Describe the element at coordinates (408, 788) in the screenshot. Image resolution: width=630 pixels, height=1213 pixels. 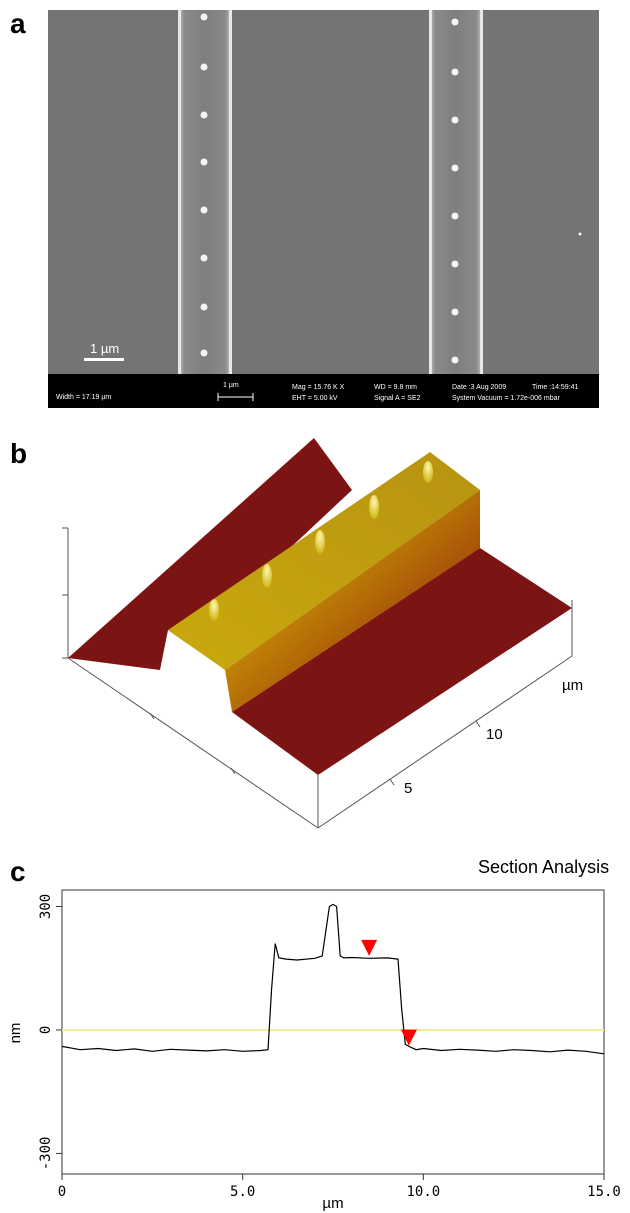
I see `afm-tick-5: 5` at that location.